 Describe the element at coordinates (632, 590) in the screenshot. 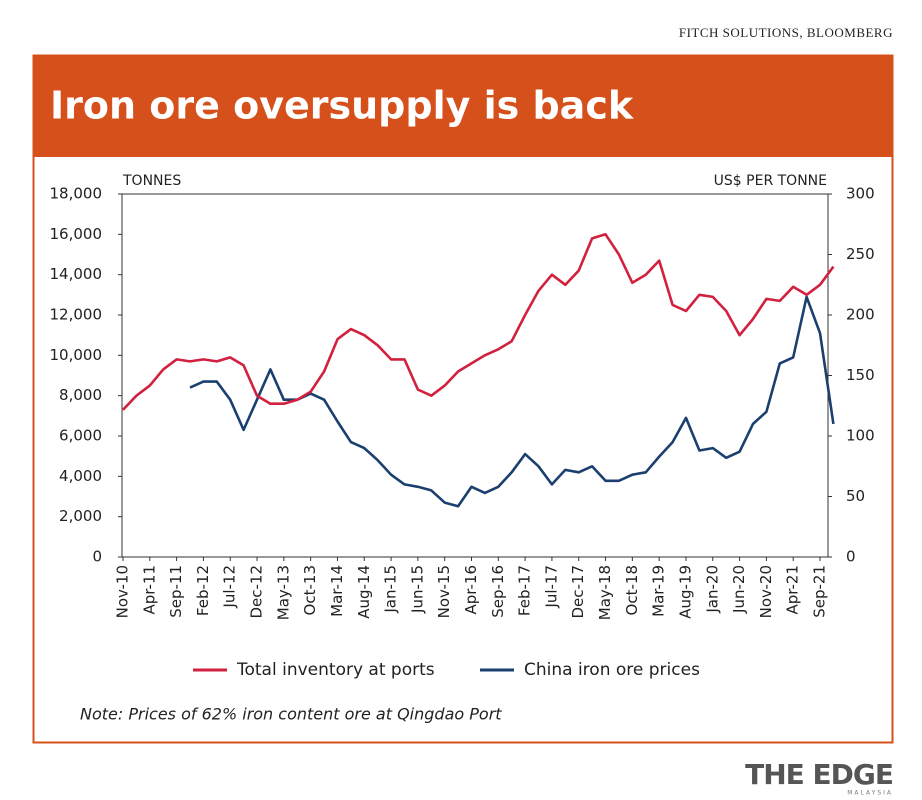

I see `x-tick-label: Oct-18` at that location.